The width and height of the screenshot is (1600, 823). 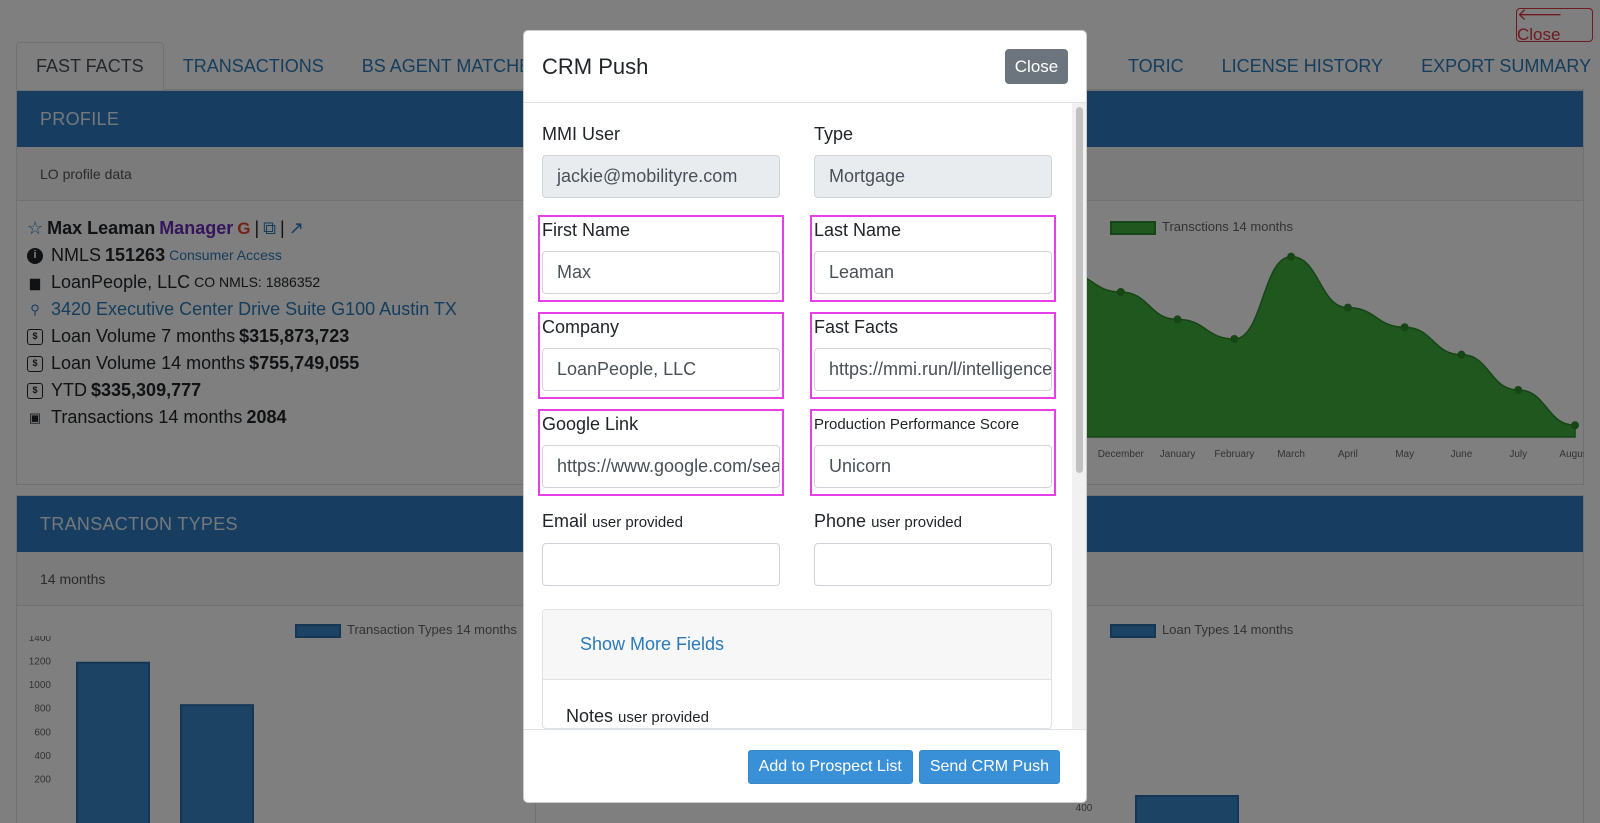 I want to click on fast-facts-highlight, so click(x=933, y=355).